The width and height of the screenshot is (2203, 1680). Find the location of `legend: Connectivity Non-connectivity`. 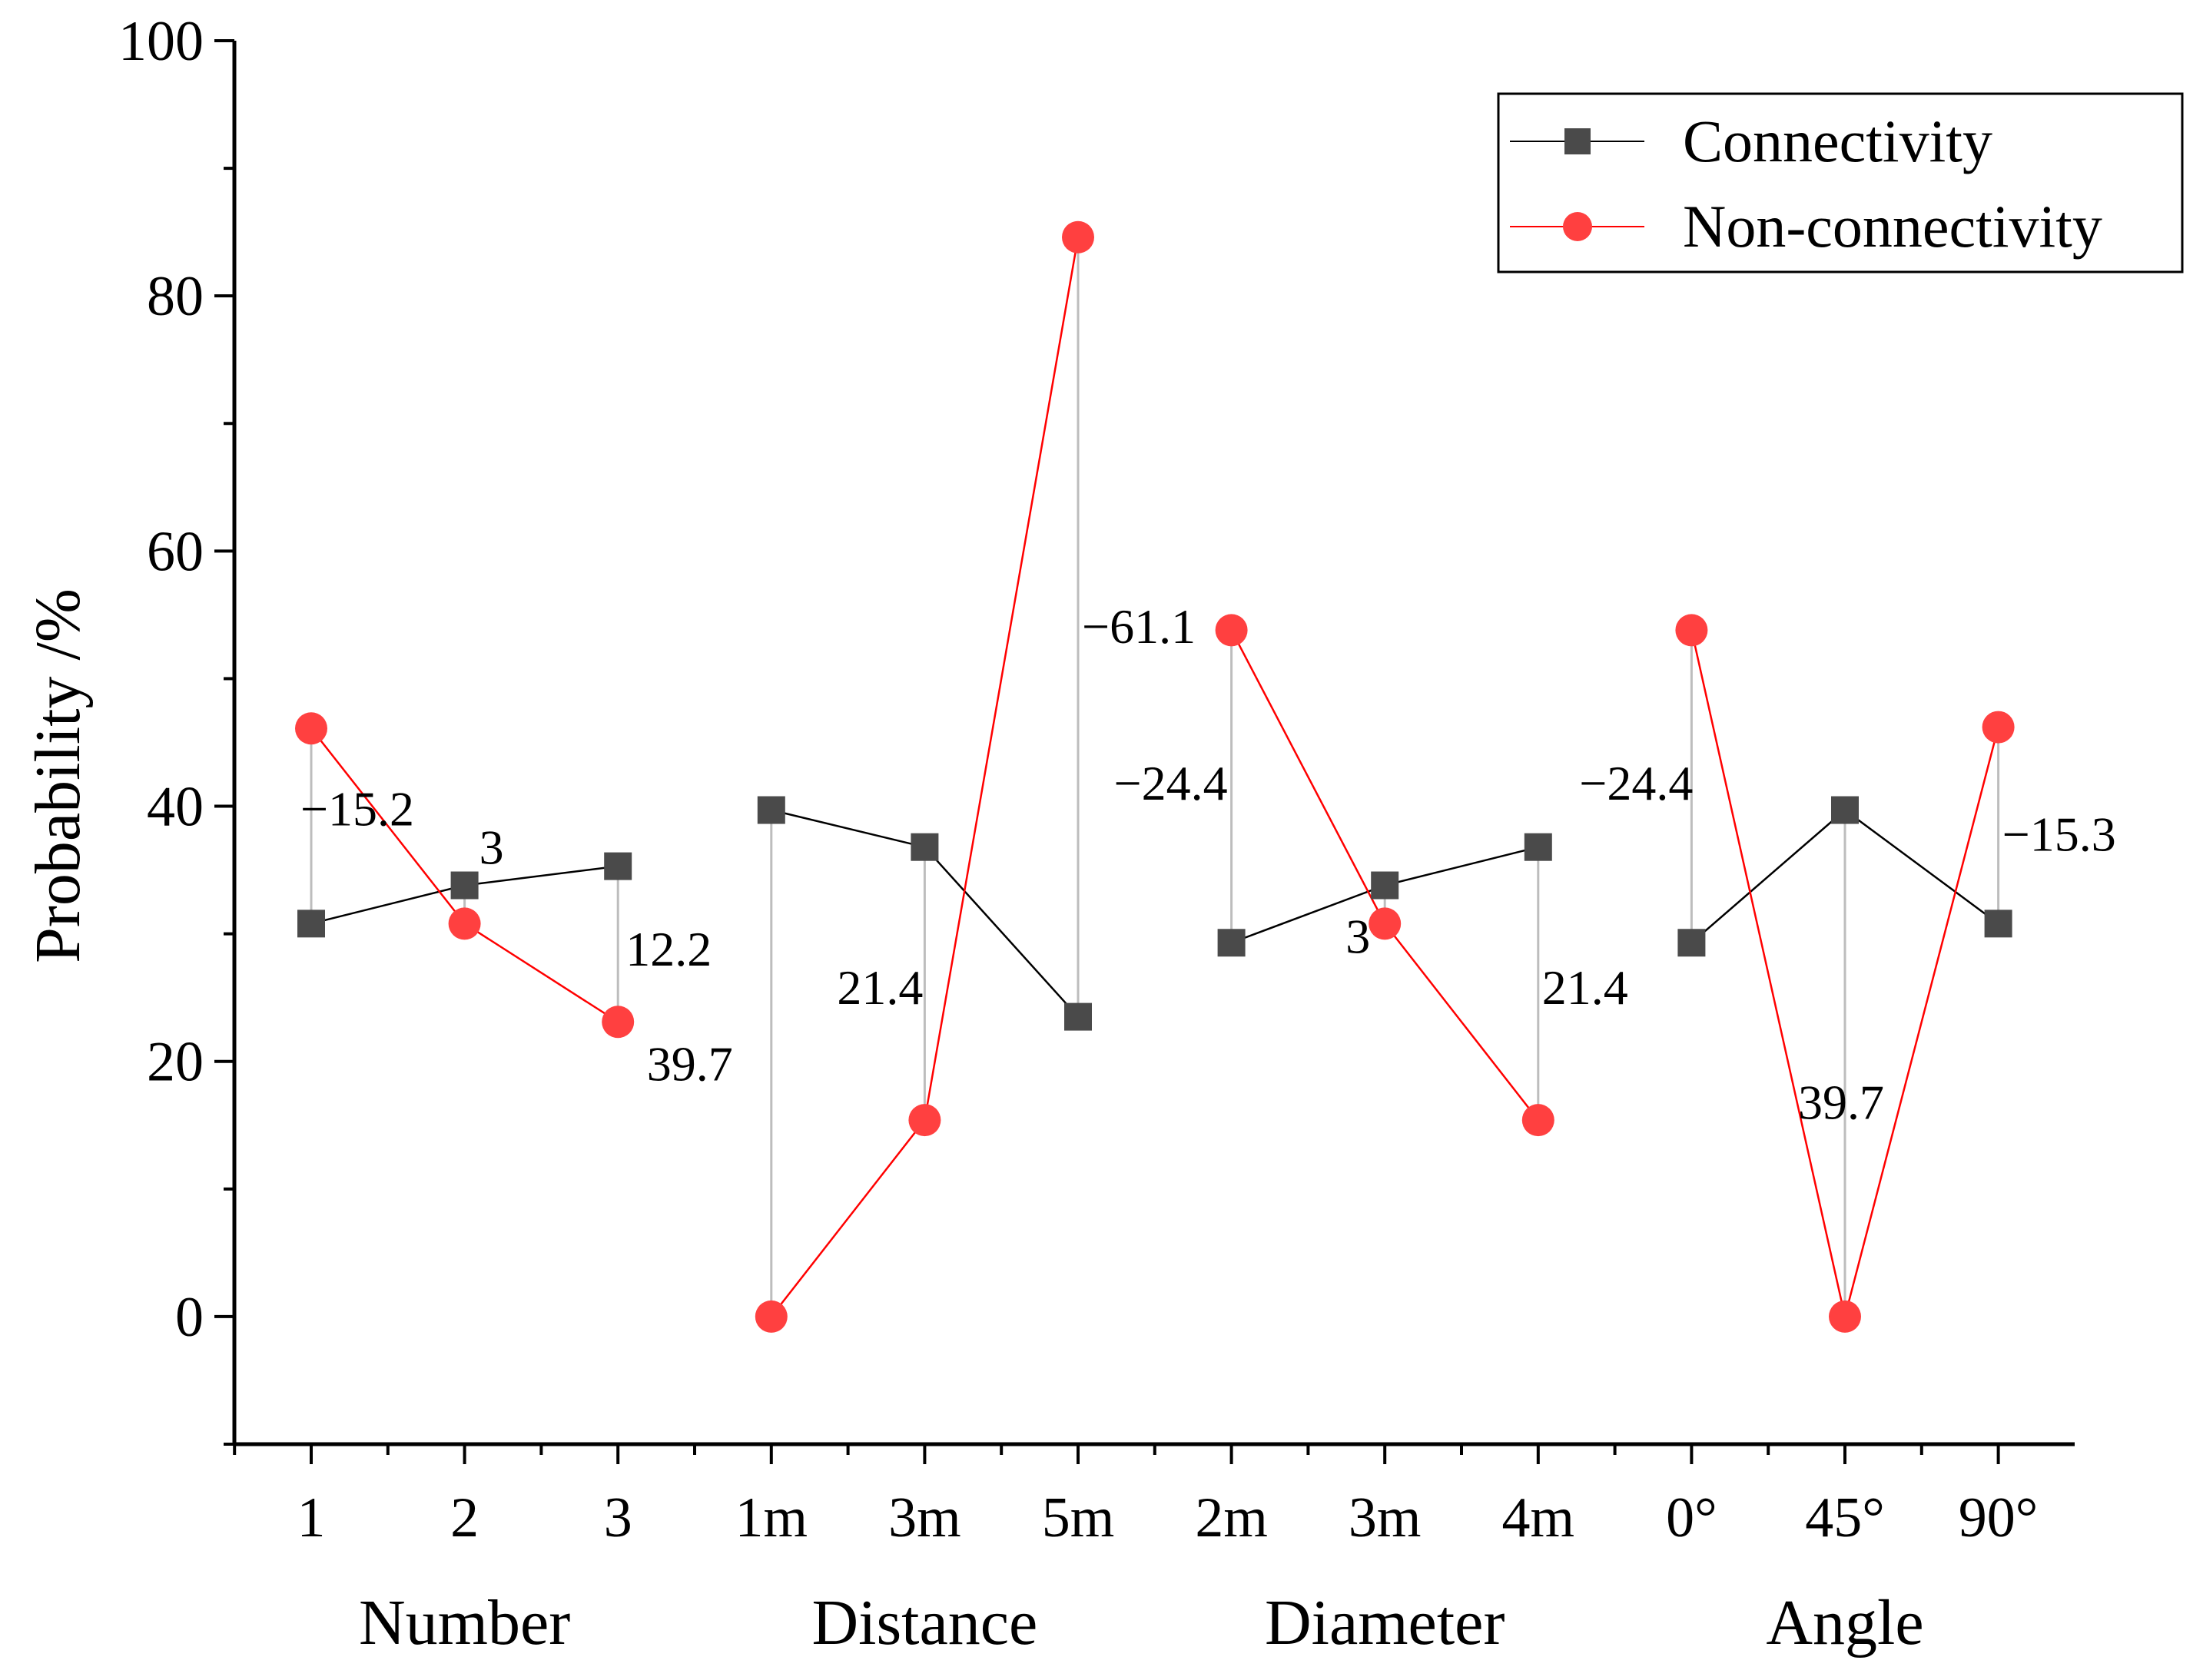

legend: Connectivity Non-connectivity is located at coordinates (1840, 182).